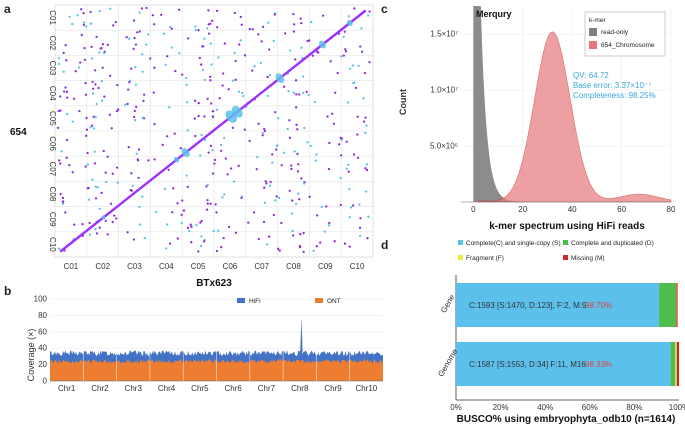 The height and width of the screenshot is (426, 685). Describe the element at coordinates (668, 305) in the screenshot. I see `busco-bar-segment` at that location.